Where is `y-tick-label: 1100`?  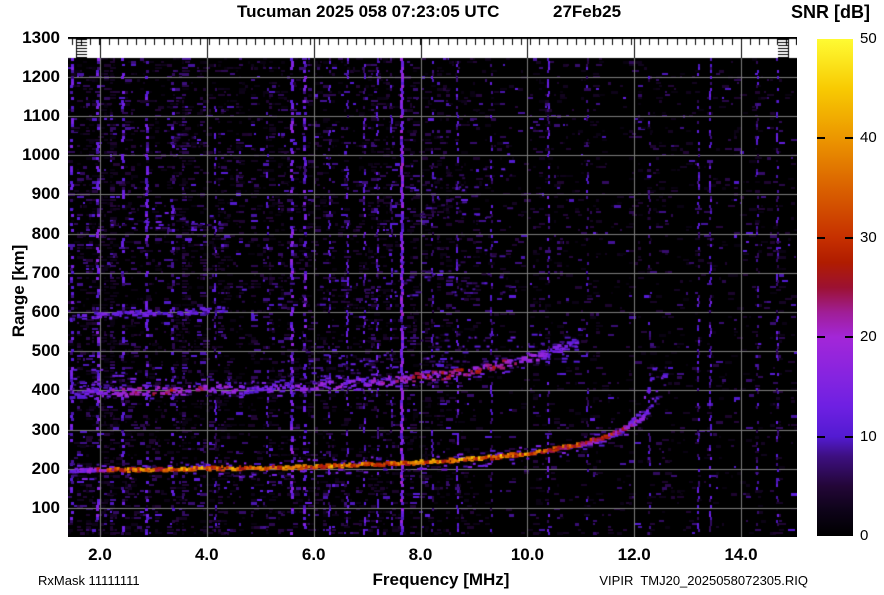 y-tick-label: 1100 is located at coordinates (41, 115).